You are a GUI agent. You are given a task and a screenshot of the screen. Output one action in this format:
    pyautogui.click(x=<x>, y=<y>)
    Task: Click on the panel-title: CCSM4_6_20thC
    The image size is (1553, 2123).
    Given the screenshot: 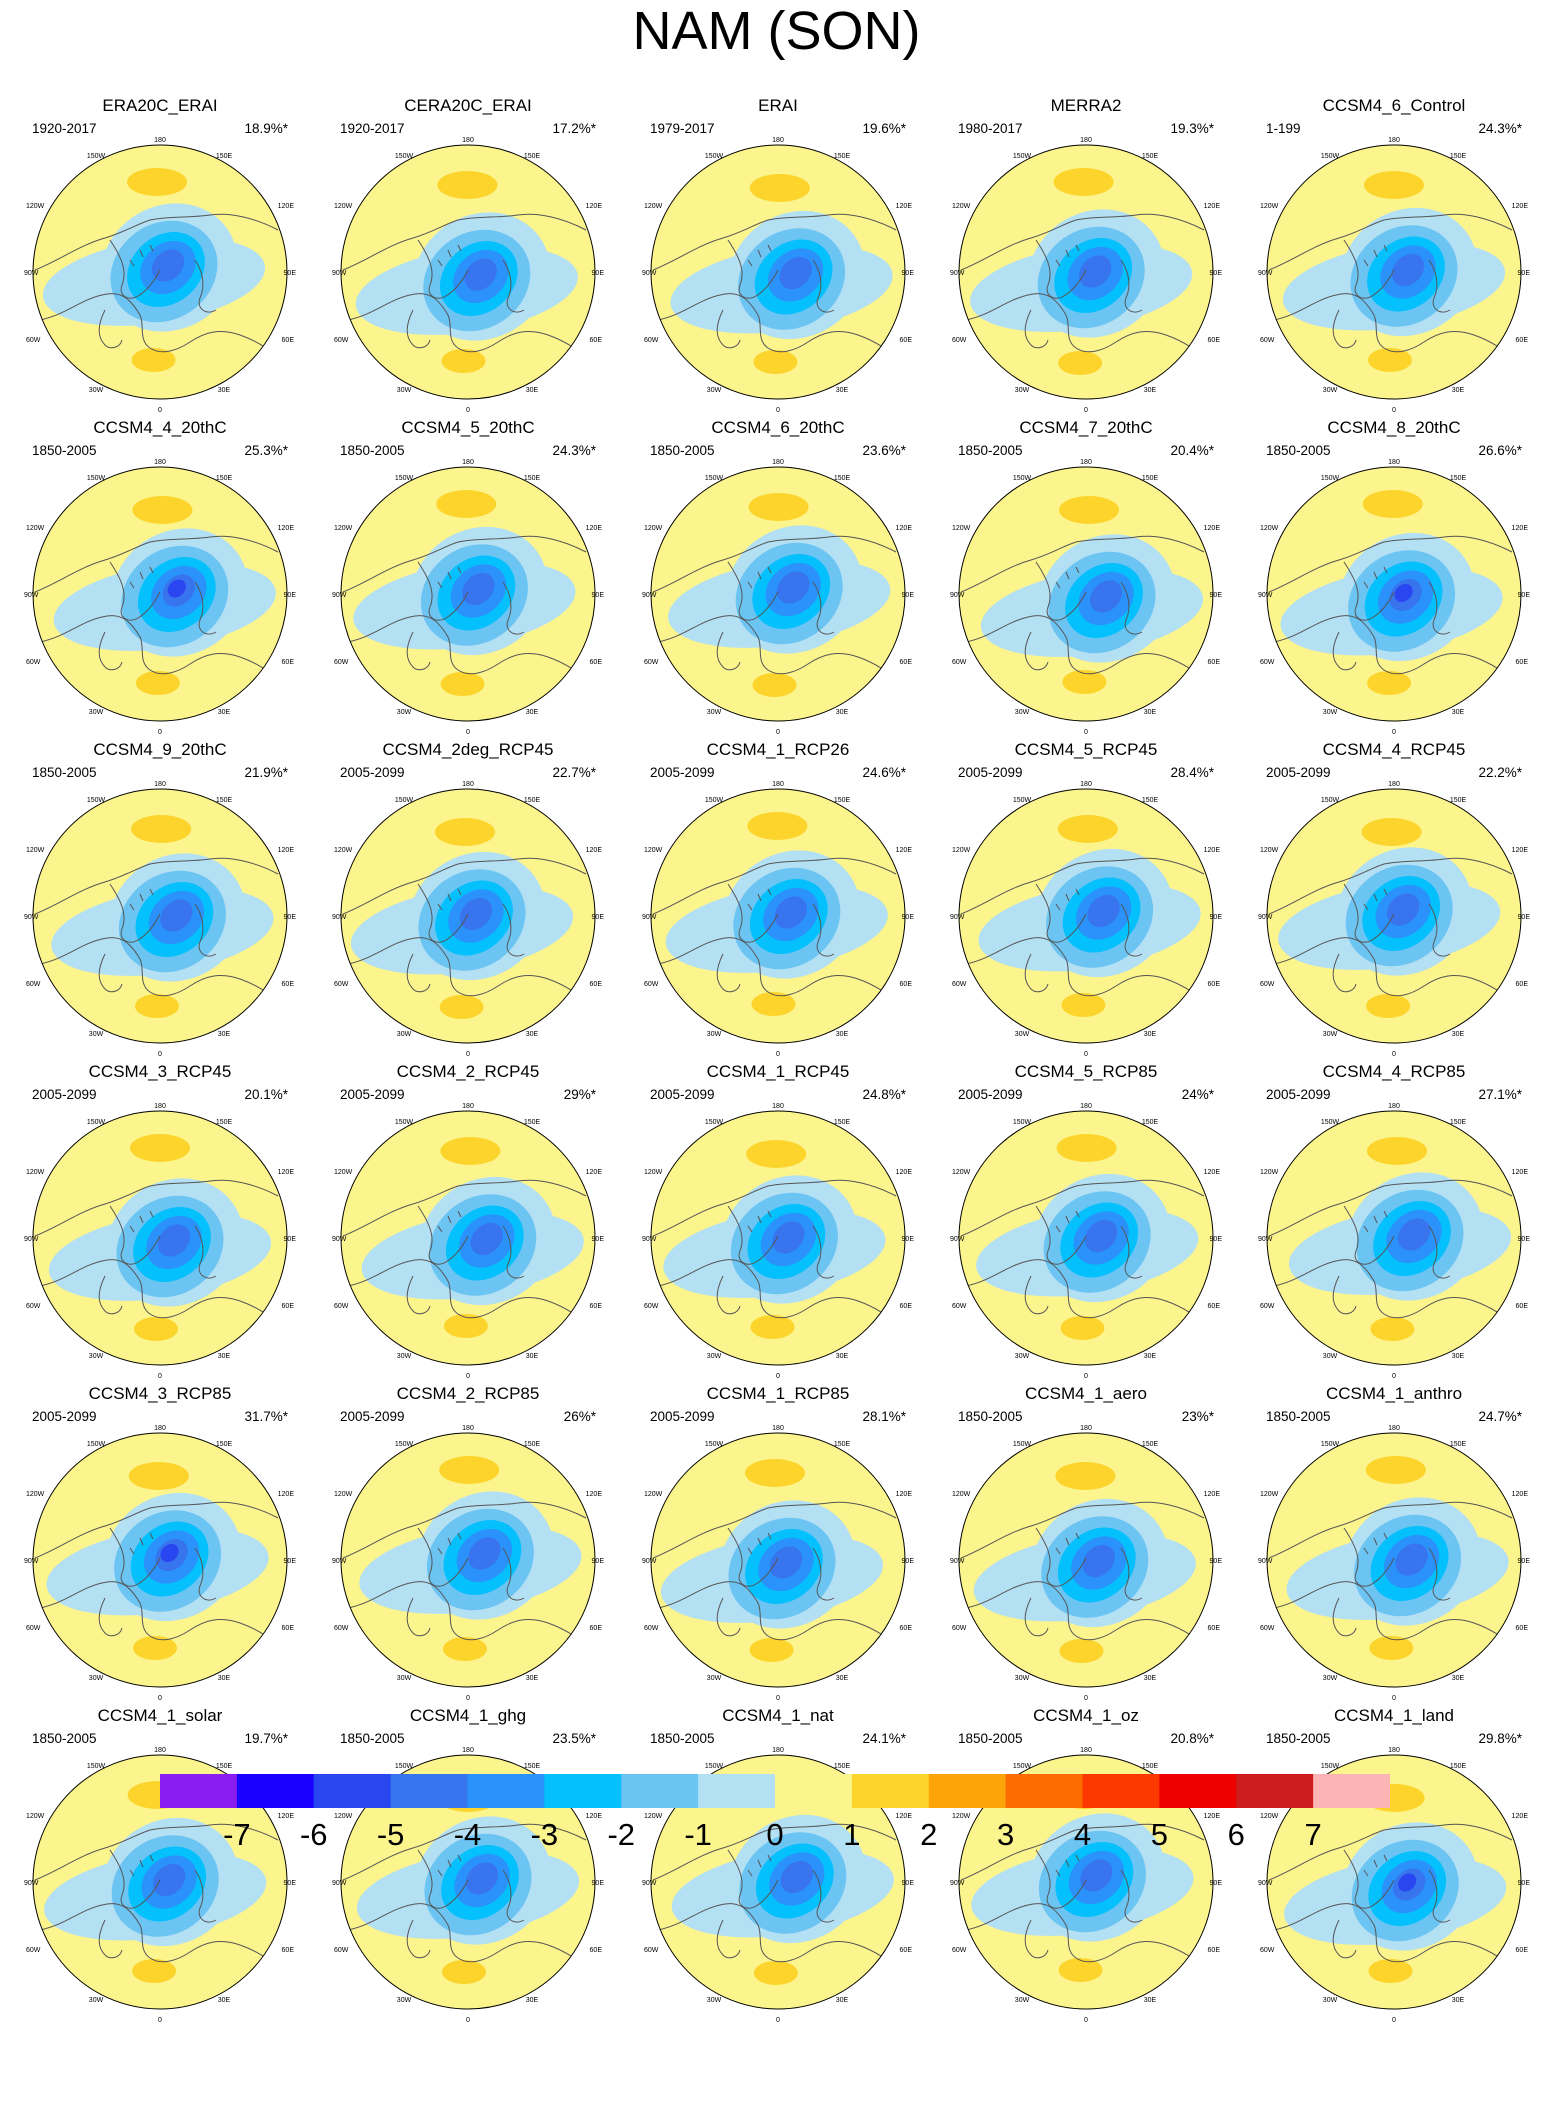 What is the action you would take?
    pyautogui.click(x=778, y=427)
    